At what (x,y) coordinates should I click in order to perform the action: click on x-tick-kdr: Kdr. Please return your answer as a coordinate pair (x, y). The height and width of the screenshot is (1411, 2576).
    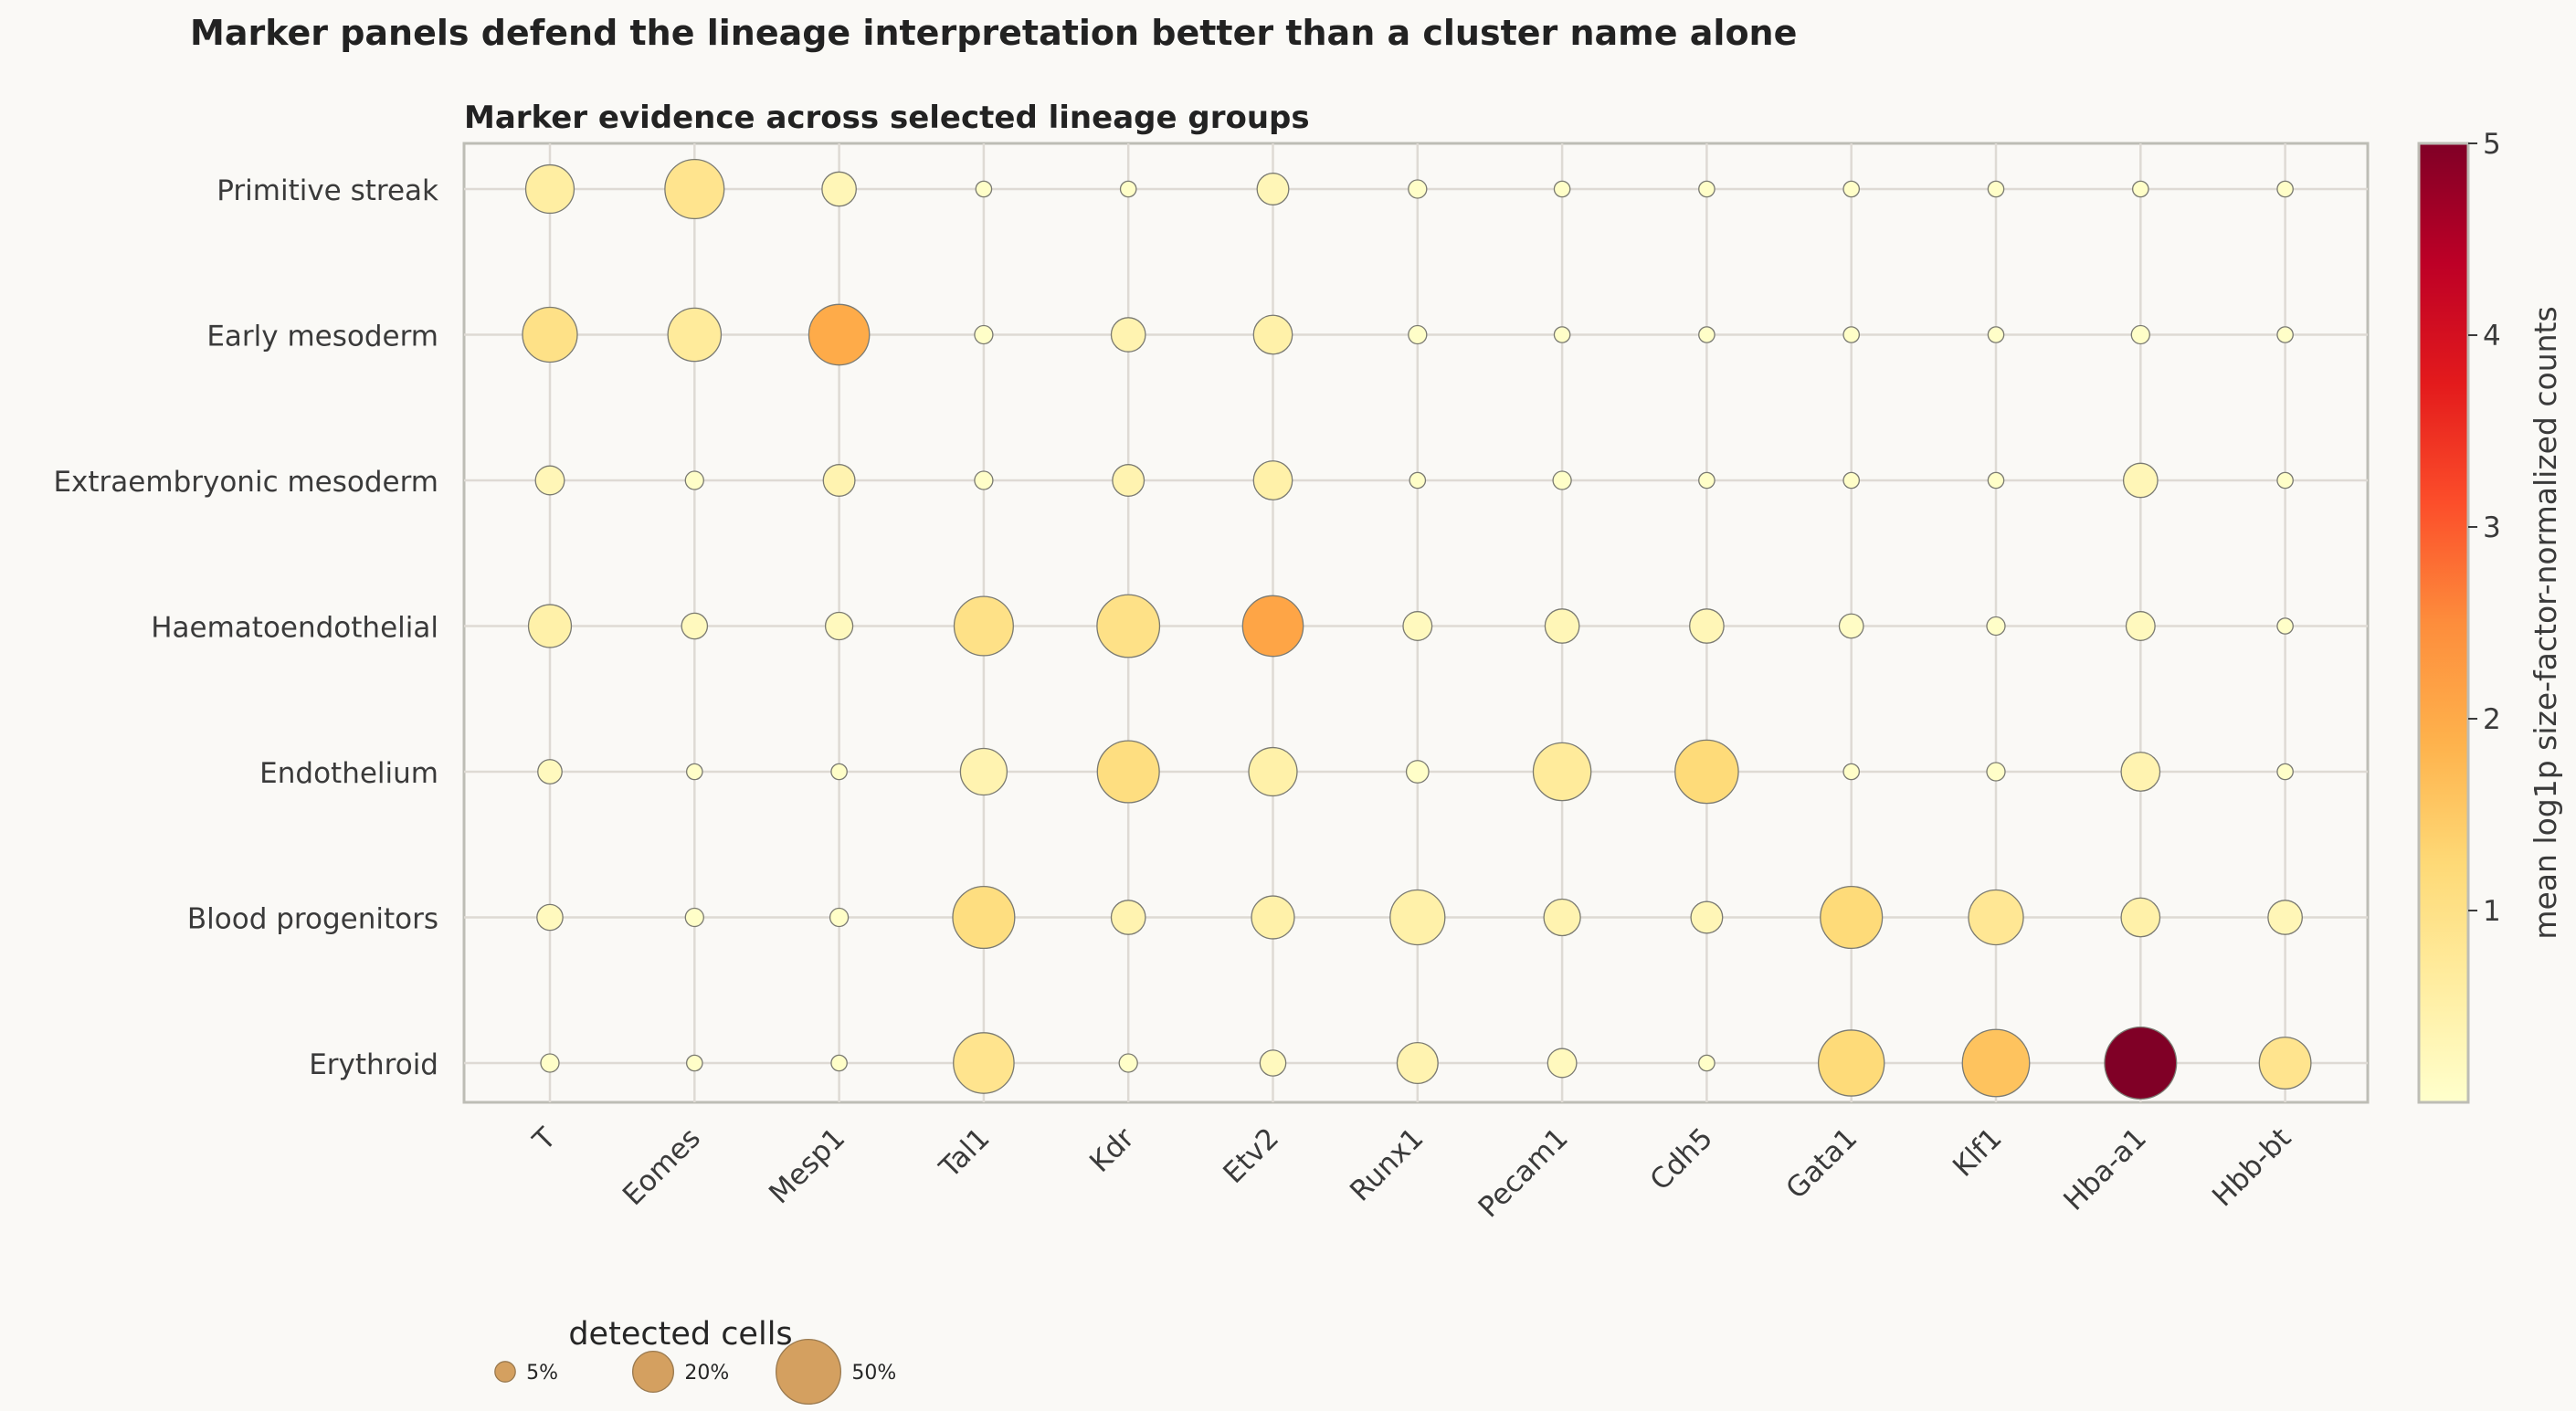
    Looking at the image, I should click on (1112, 1150).